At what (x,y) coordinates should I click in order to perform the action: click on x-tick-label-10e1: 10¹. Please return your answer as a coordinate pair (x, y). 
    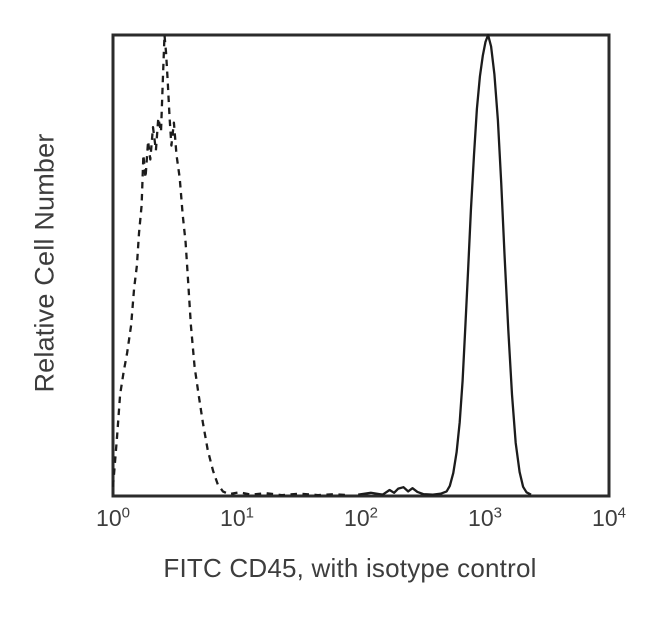
    Looking at the image, I should click on (237, 517).